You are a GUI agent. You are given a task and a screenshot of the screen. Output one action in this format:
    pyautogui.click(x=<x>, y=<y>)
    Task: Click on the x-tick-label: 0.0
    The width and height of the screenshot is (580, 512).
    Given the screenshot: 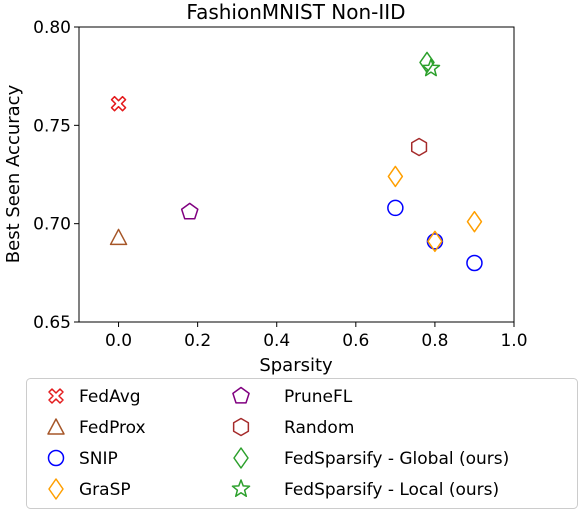 What is the action you would take?
    pyautogui.click(x=118, y=341)
    